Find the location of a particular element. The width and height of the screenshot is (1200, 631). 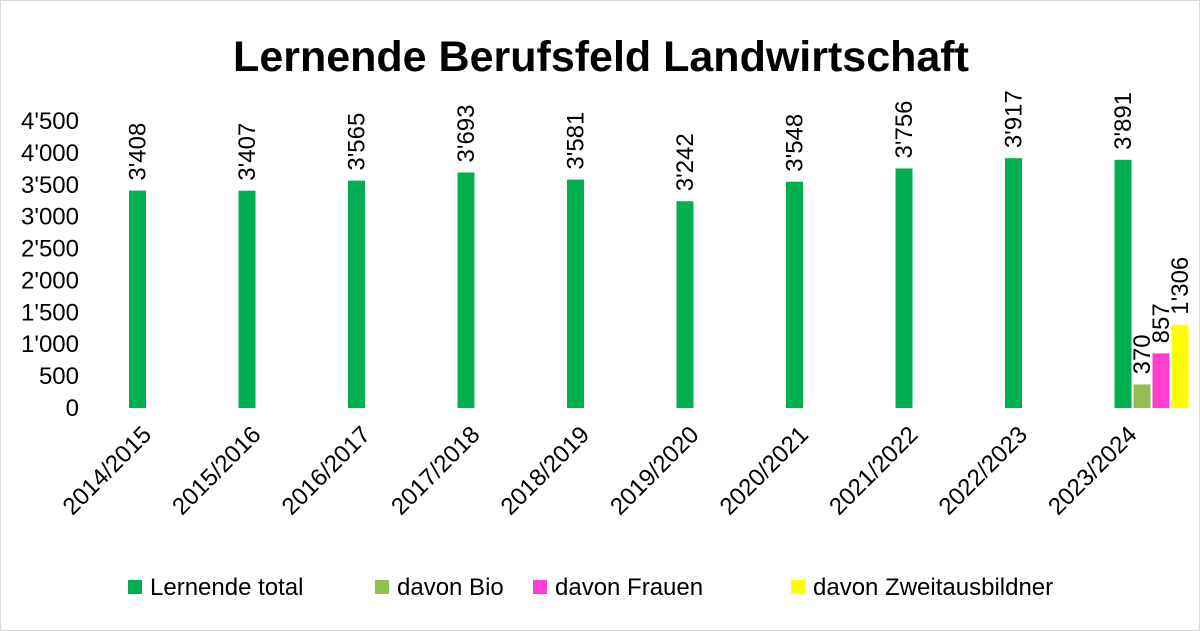

data-label: 857 is located at coordinates (1161, 323).